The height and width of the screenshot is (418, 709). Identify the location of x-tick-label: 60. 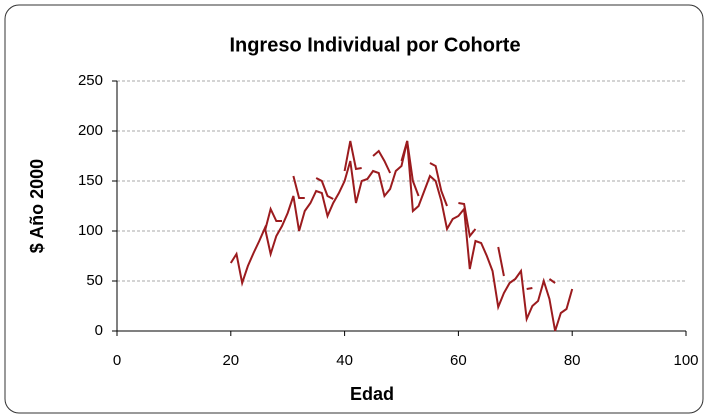
(458, 360).